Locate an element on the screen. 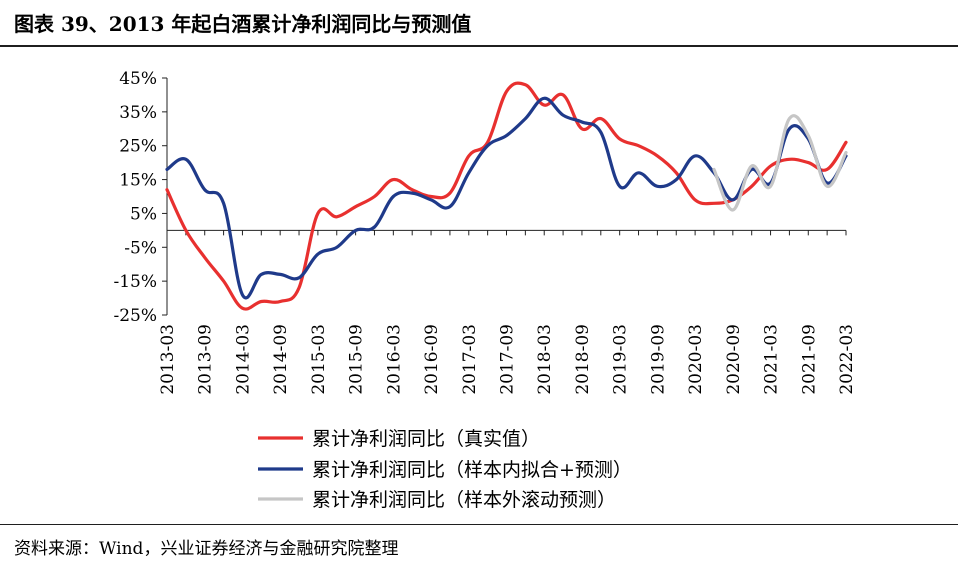 The image size is (958, 562). x-tick-label: 2019-03 is located at coordinates (621, 359).